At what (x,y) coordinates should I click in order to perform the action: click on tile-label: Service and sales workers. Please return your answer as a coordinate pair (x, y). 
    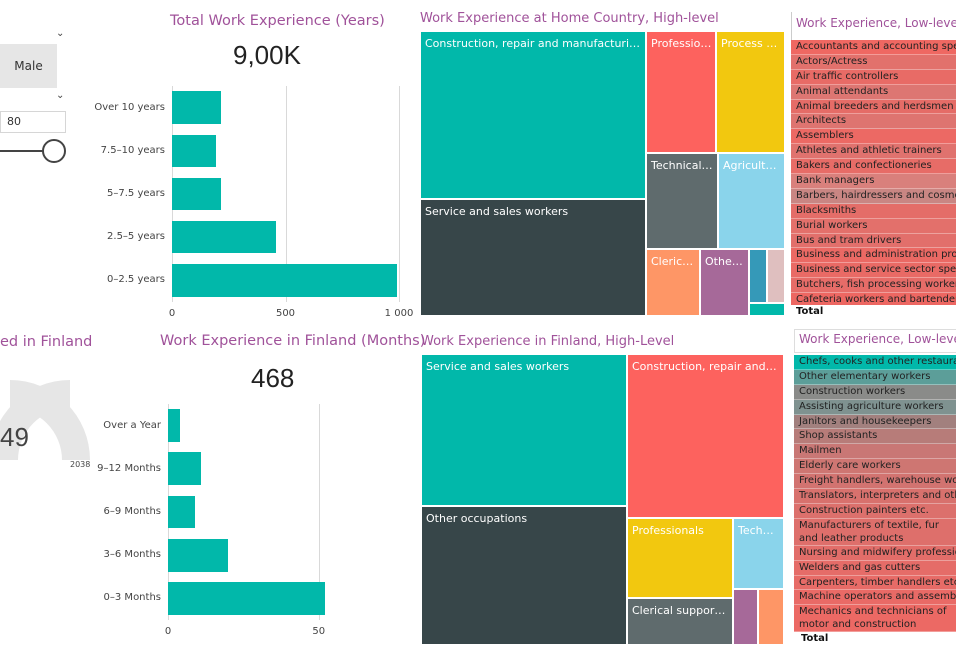
    Looking at the image, I should click on (497, 211).